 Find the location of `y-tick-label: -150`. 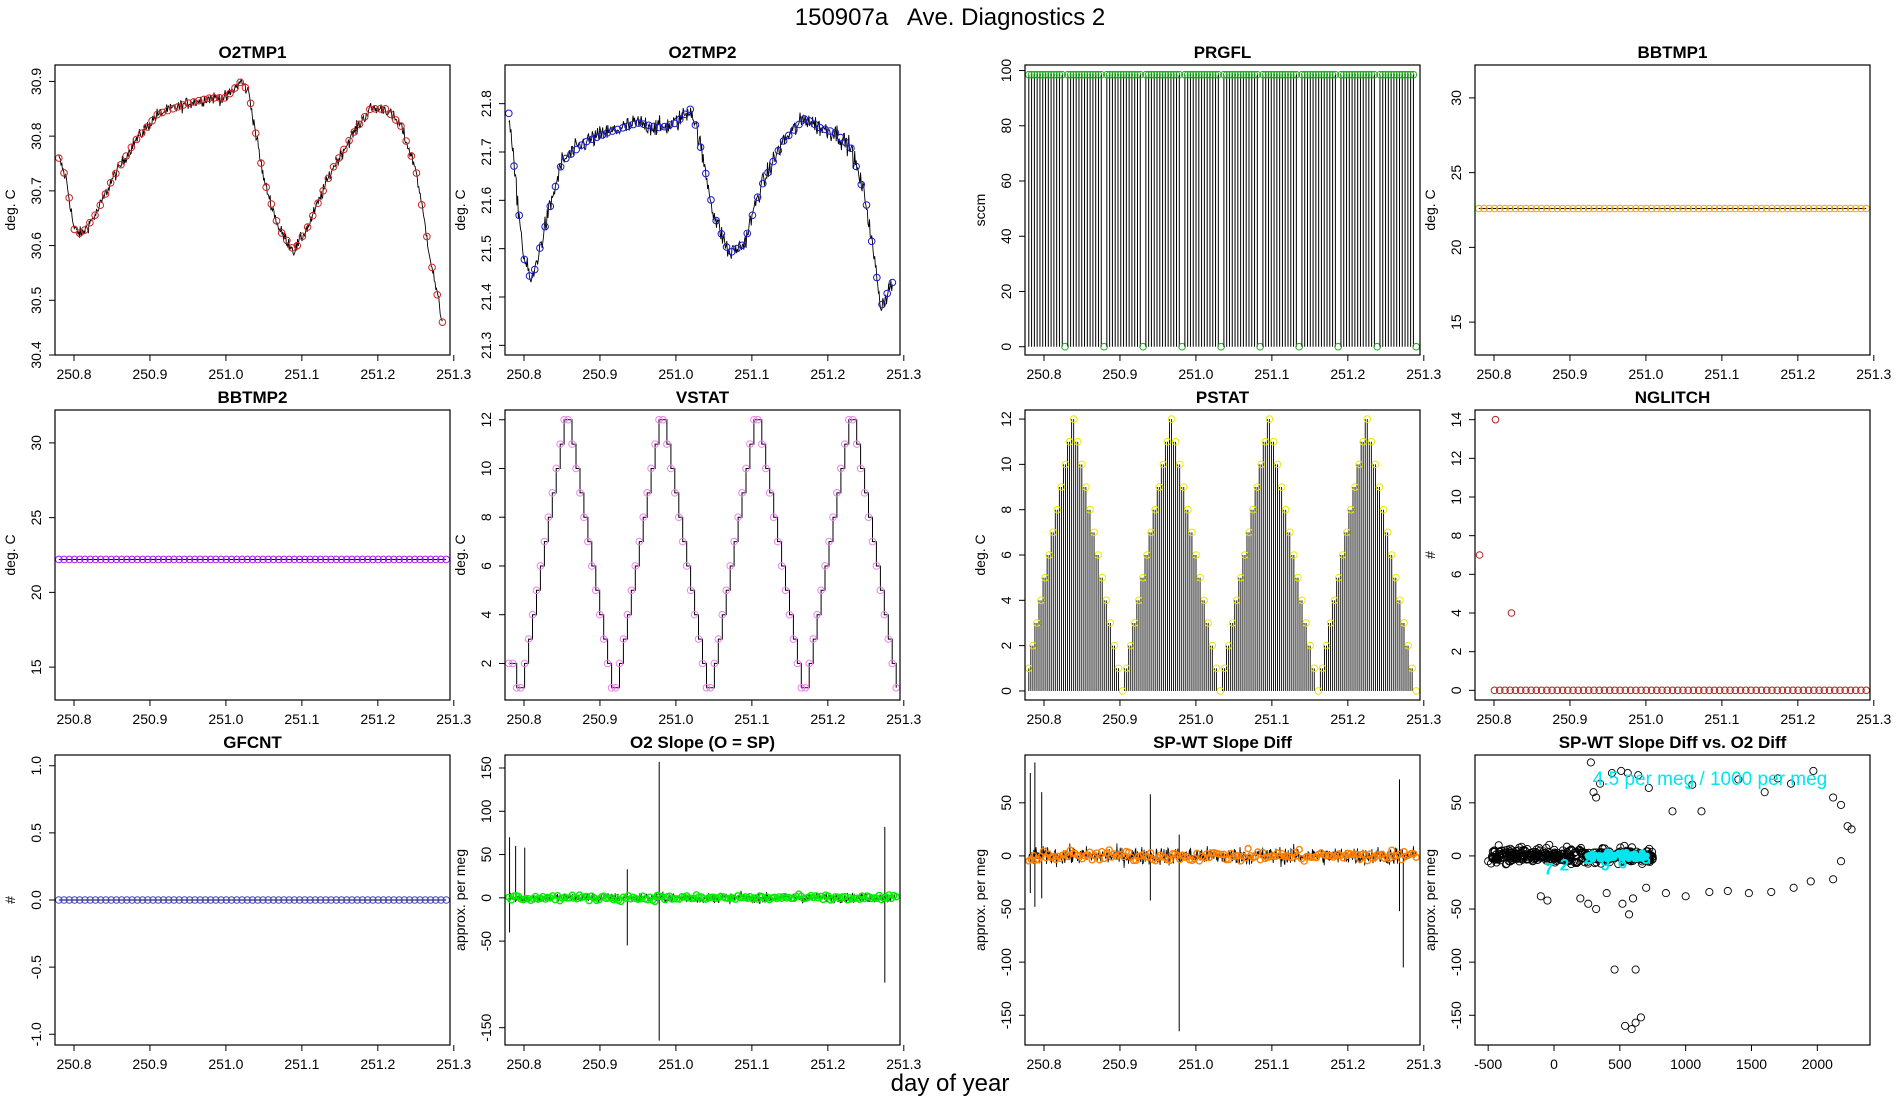

y-tick-label: -150 is located at coordinates (1456, 1015).